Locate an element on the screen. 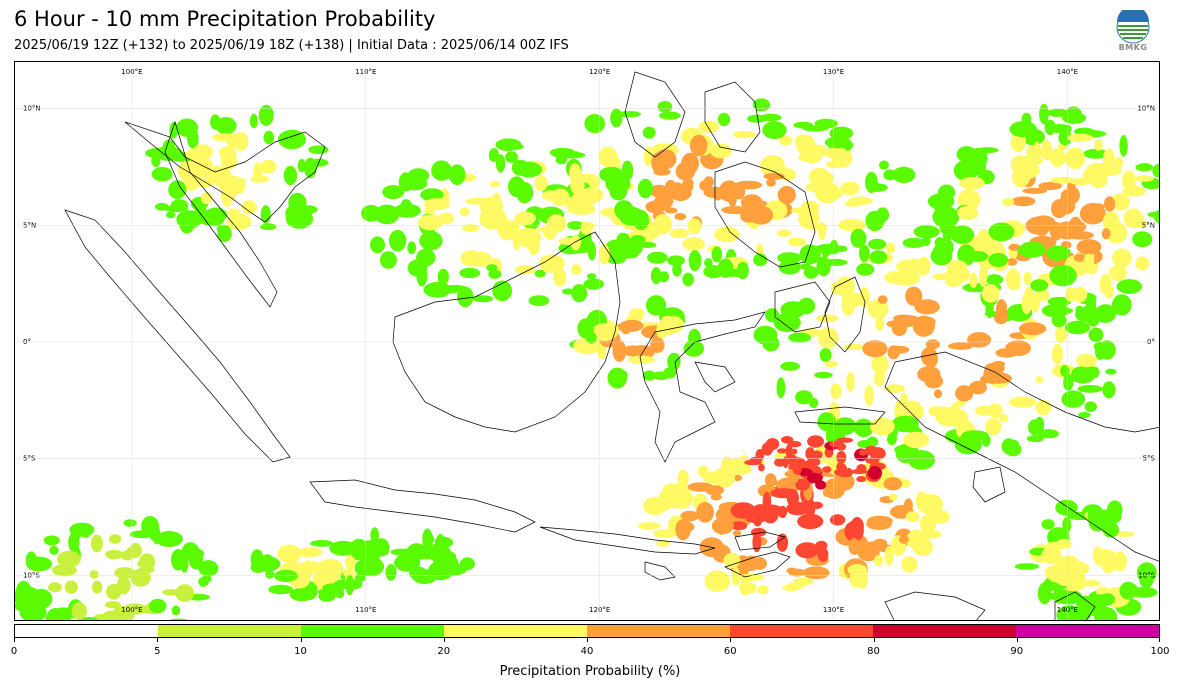 This screenshot has width=1180, height=690. colorbar-tick is located at coordinates (874, 640).